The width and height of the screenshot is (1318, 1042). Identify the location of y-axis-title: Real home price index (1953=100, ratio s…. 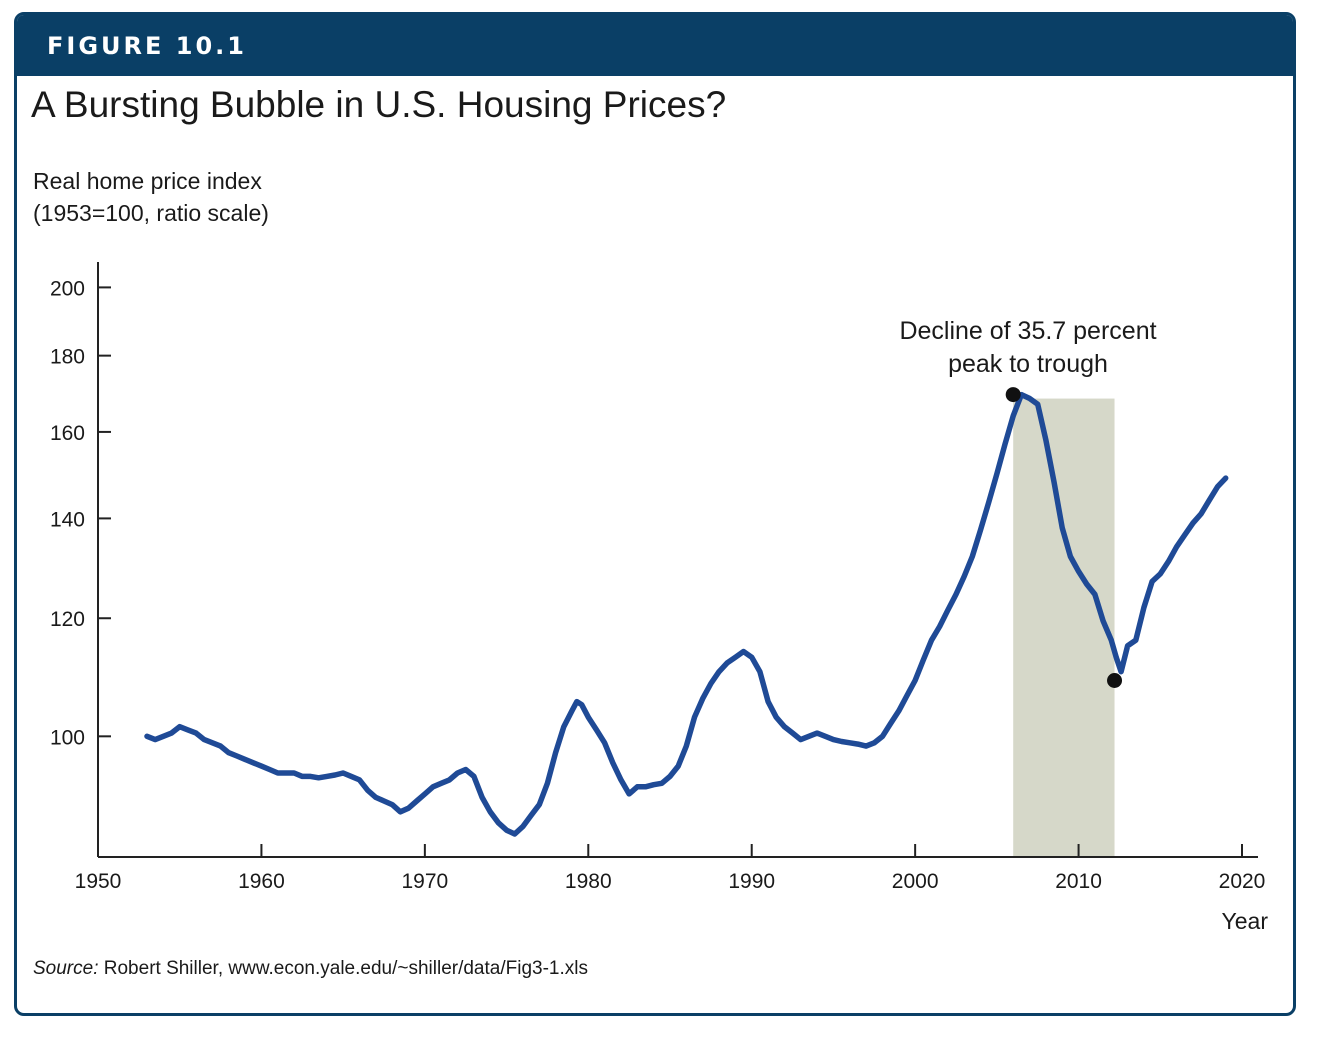
(151, 197).